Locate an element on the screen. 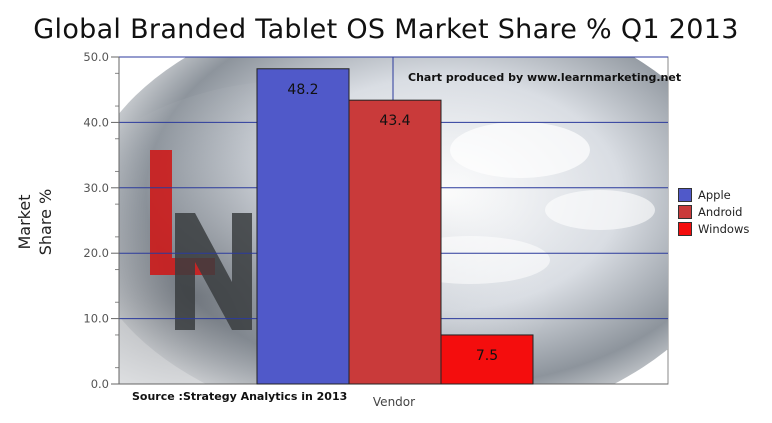  y-axis-label: Market Share % is located at coordinates (35, 222).